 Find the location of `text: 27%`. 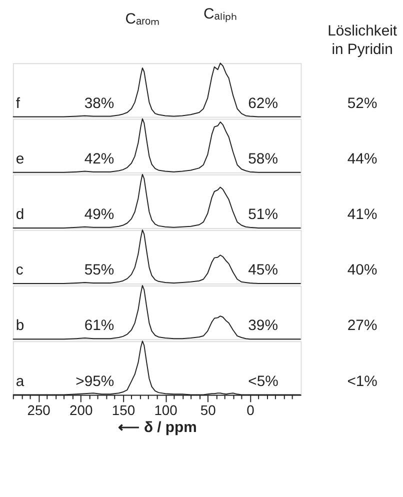

text: 27% is located at coordinates (362, 326).